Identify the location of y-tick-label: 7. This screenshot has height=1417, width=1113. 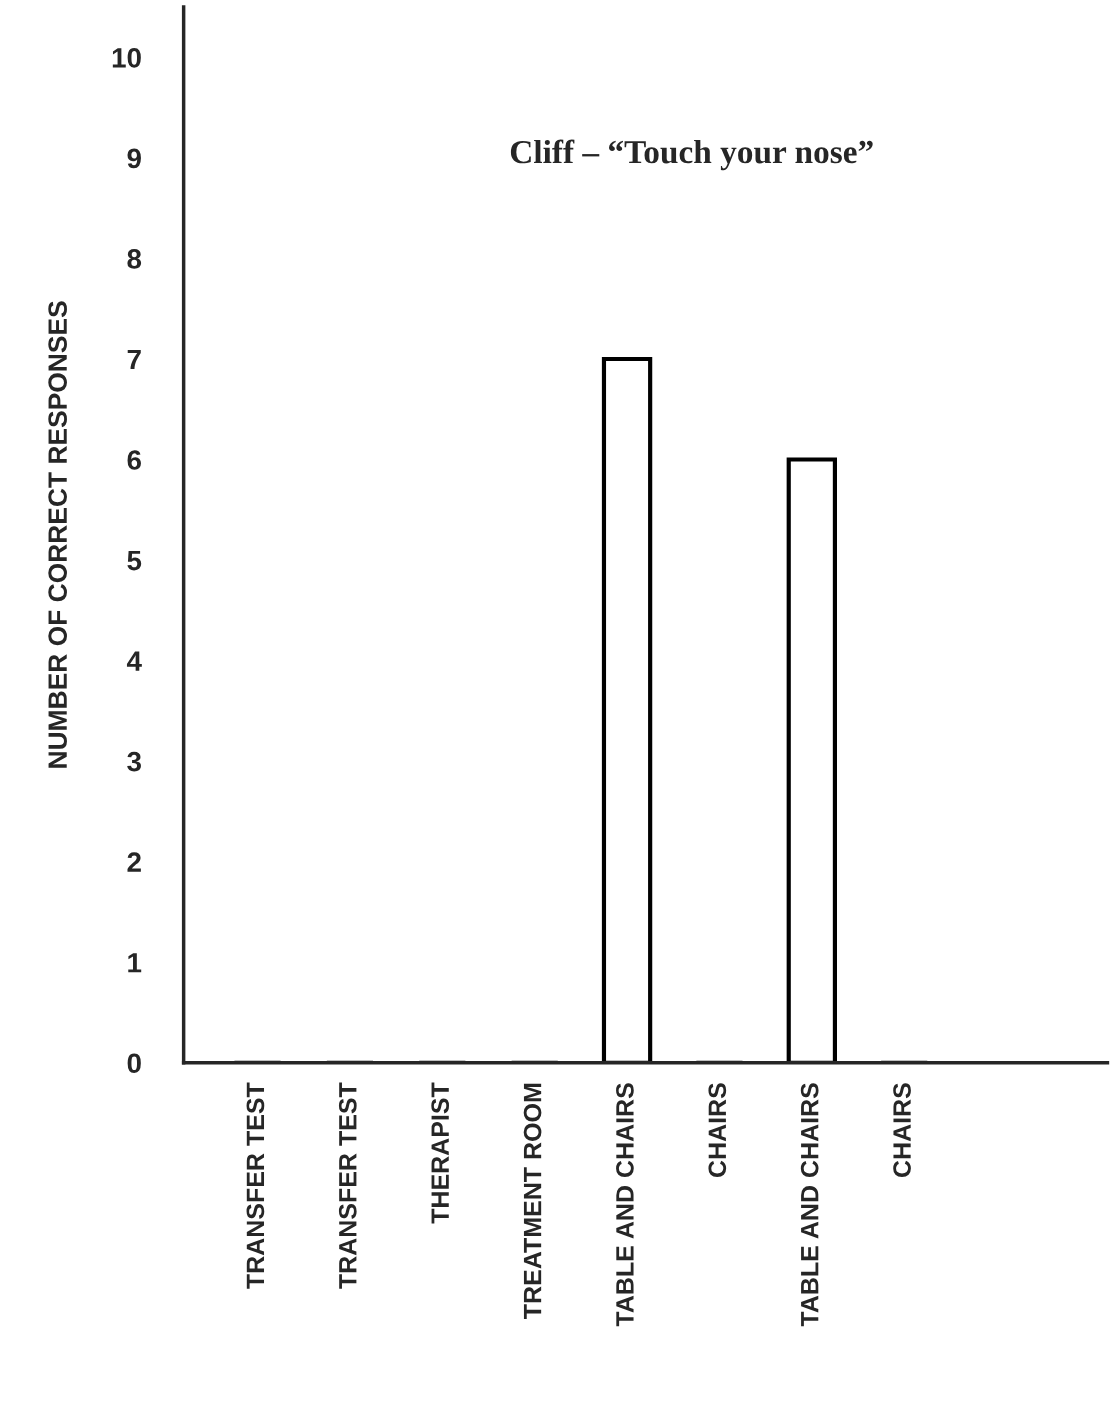
(134, 359).